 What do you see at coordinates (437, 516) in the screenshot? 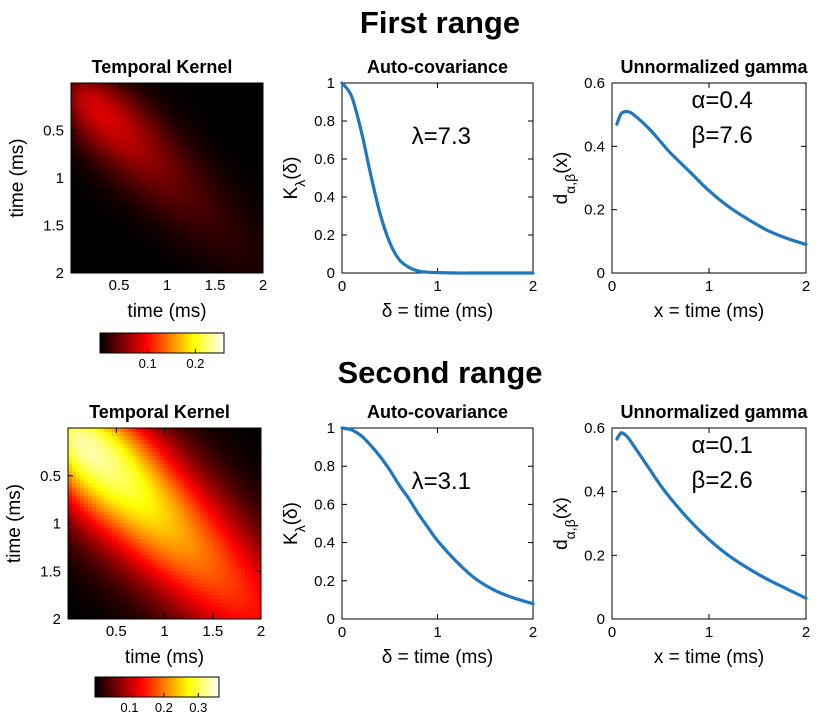
I see `autocovariance-curve` at bounding box center [437, 516].